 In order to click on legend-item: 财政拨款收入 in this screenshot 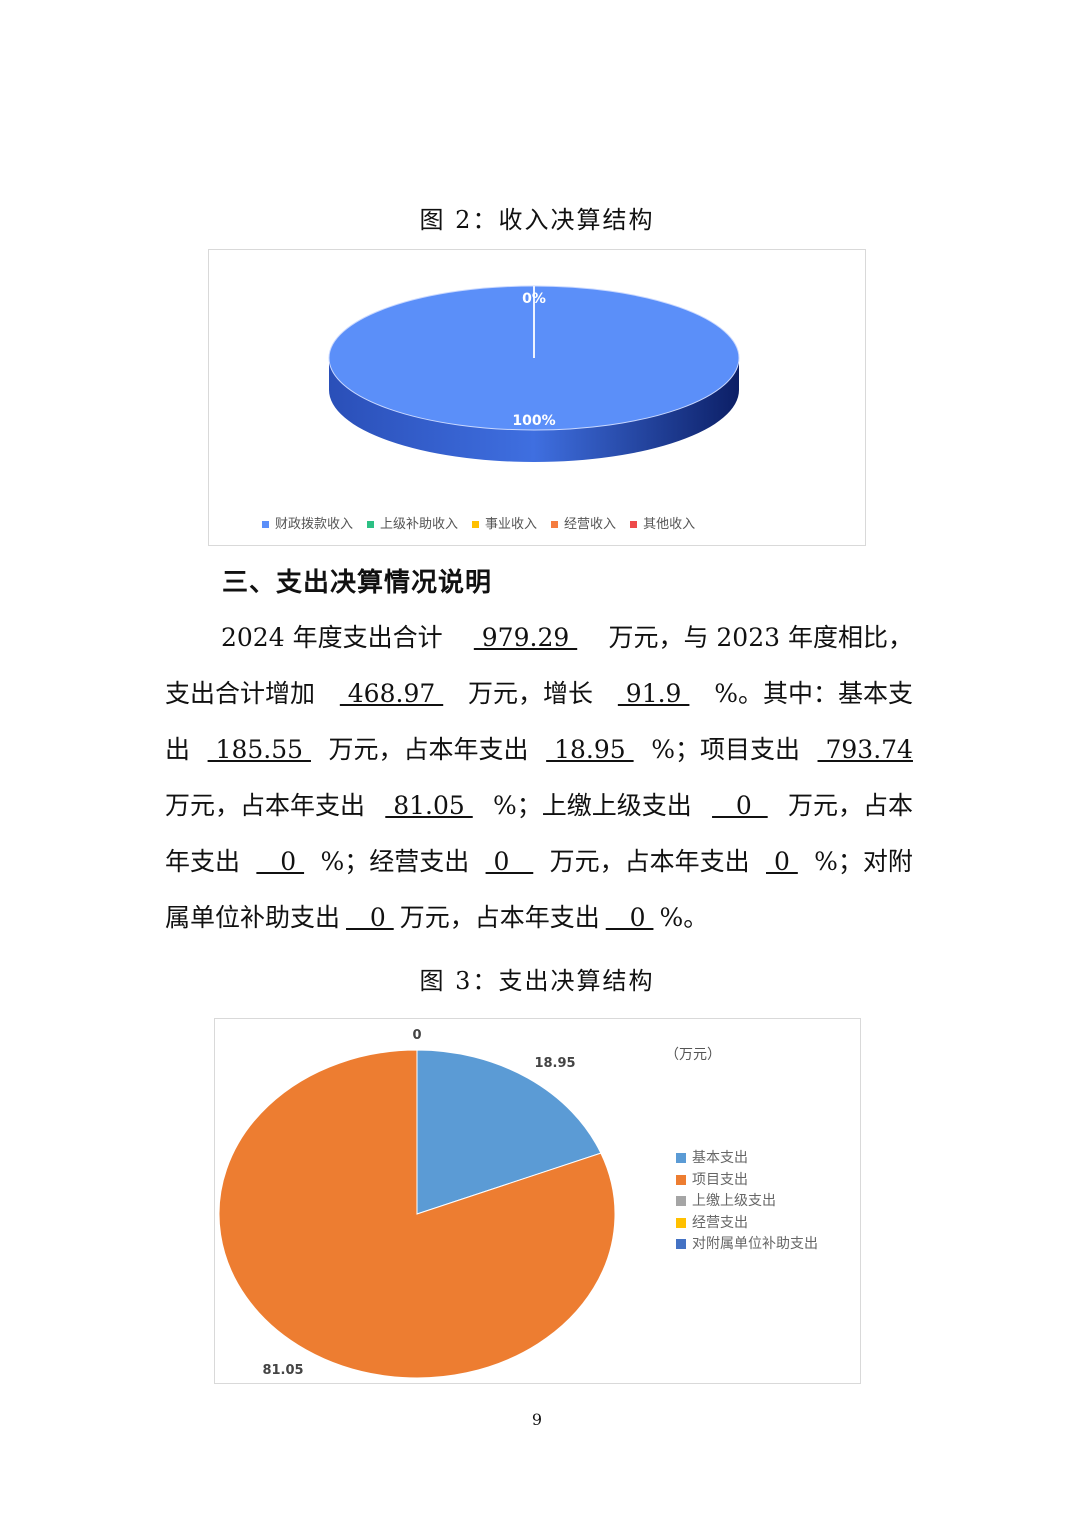, I will do `click(307, 522)`.